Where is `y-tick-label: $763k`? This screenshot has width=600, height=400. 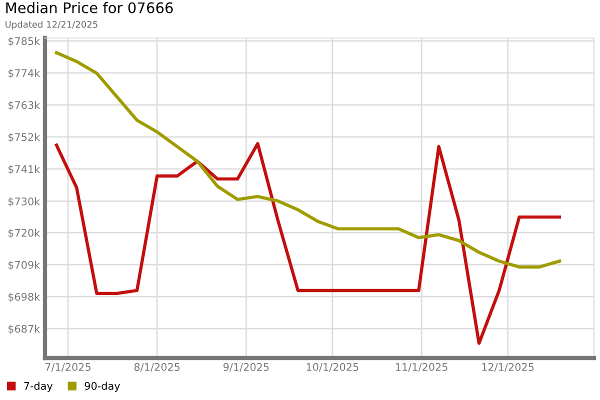 y-tick-label: $763k is located at coordinates (24, 105).